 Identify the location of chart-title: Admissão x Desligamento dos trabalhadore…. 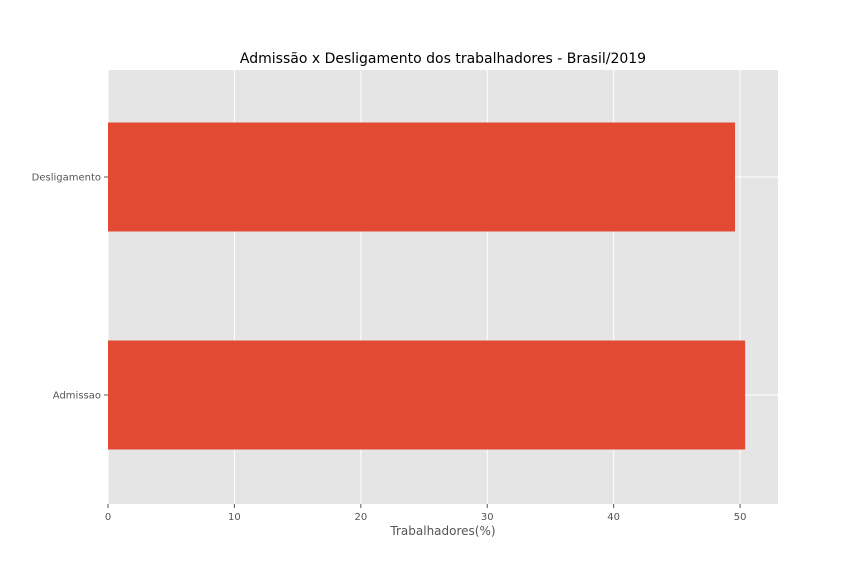
(443, 59).